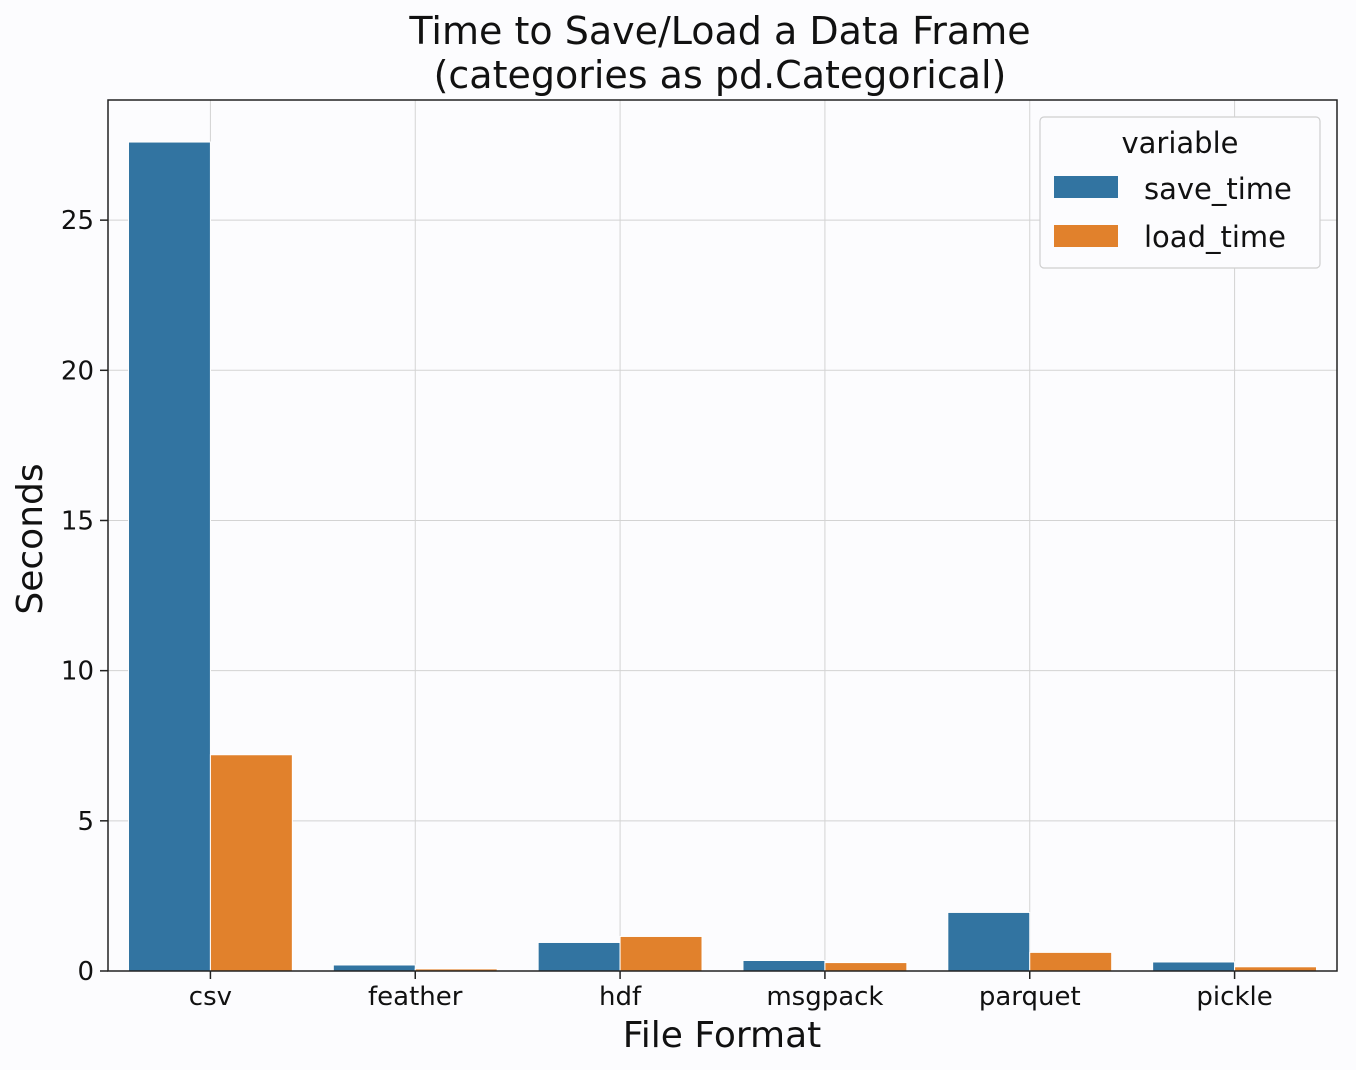 This screenshot has height=1070, width=1356. What do you see at coordinates (1086, 236) in the screenshot?
I see `legend-swatch-load-time` at bounding box center [1086, 236].